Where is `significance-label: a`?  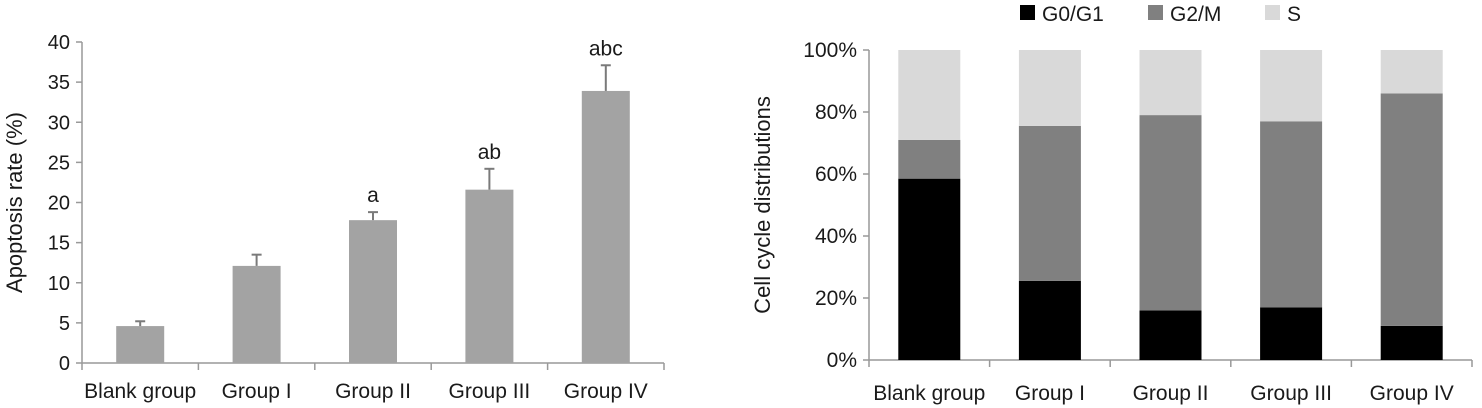 significance-label: a is located at coordinates (373, 195).